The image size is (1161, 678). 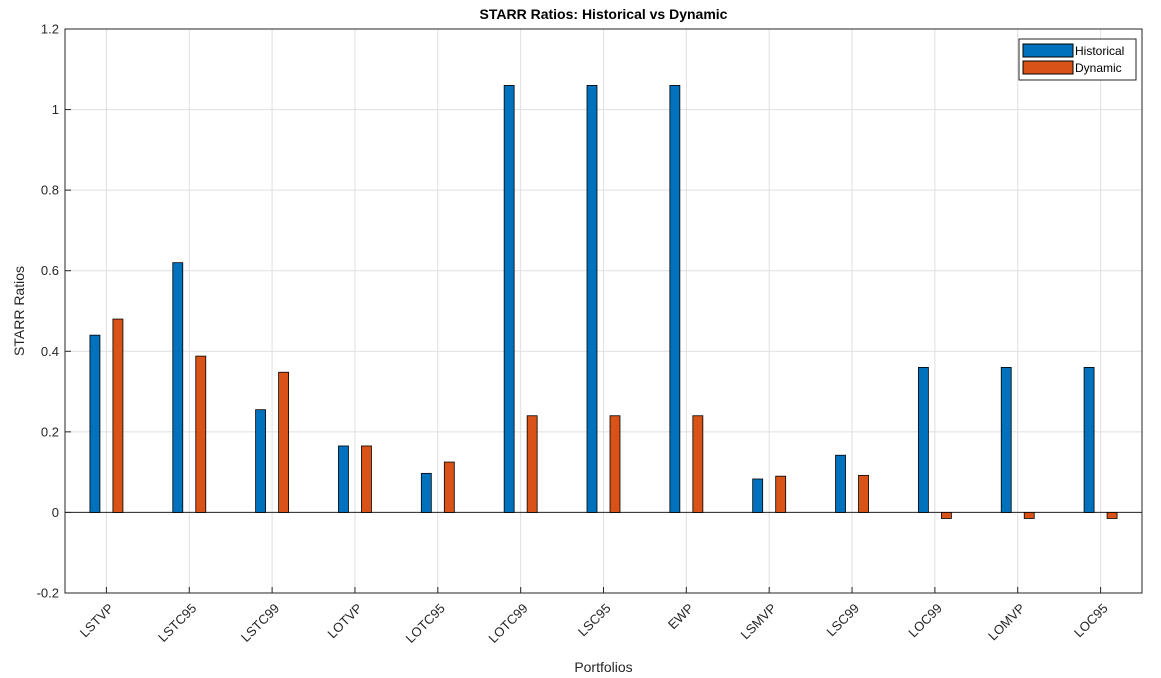 I want to click on x-tick-label: LSTC95, so click(x=177, y=623).